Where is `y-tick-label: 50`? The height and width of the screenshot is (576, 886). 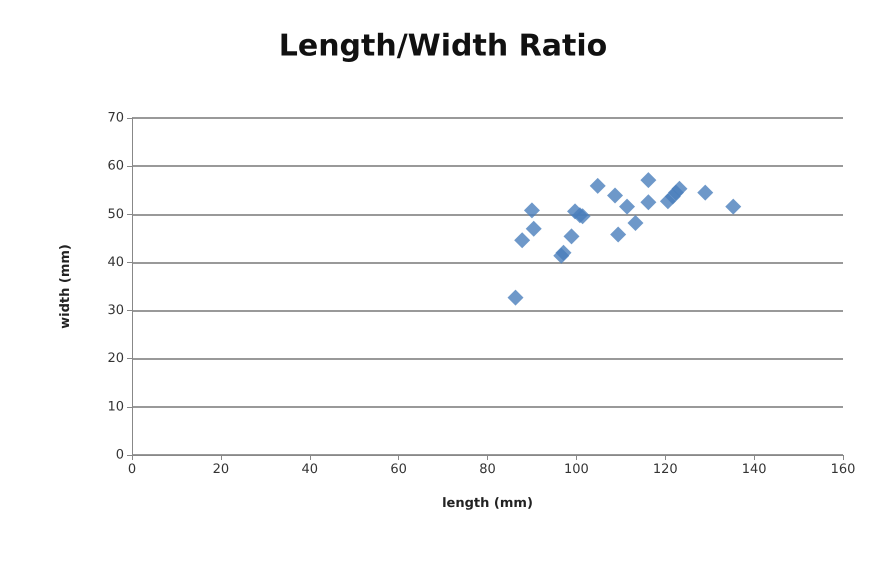 y-tick-label: 50 is located at coordinates (115, 214).